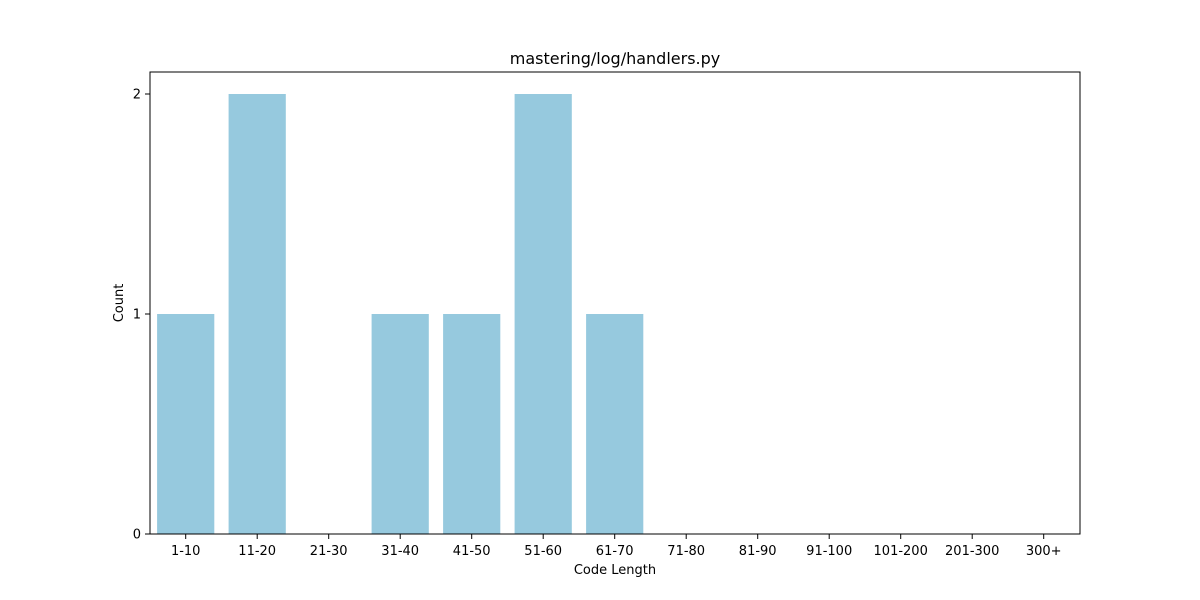 The height and width of the screenshot is (600, 1200). Describe the element at coordinates (829, 551) in the screenshot. I see `x-tick-label: 91-100` at that location.